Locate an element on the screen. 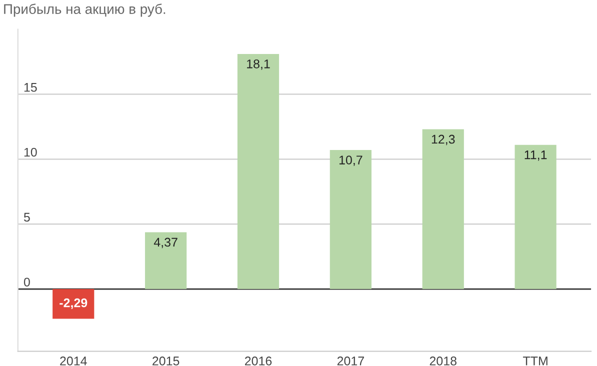 This screenshot has height=366, width=597. y-tick-label: 5 is located at coordinates (27, 217).